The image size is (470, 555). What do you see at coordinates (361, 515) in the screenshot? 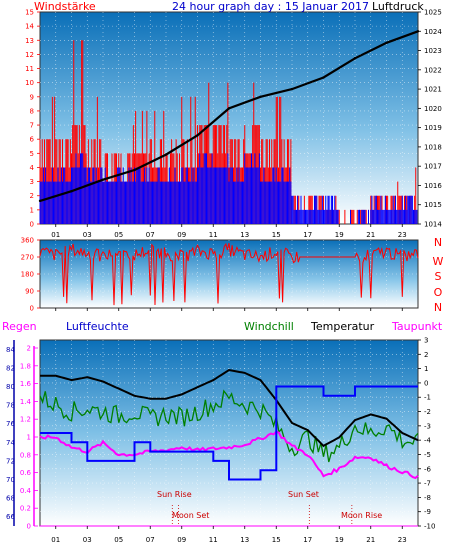
I see `moon-rise-label: Moon Rise` at bounding box center [361, 515].